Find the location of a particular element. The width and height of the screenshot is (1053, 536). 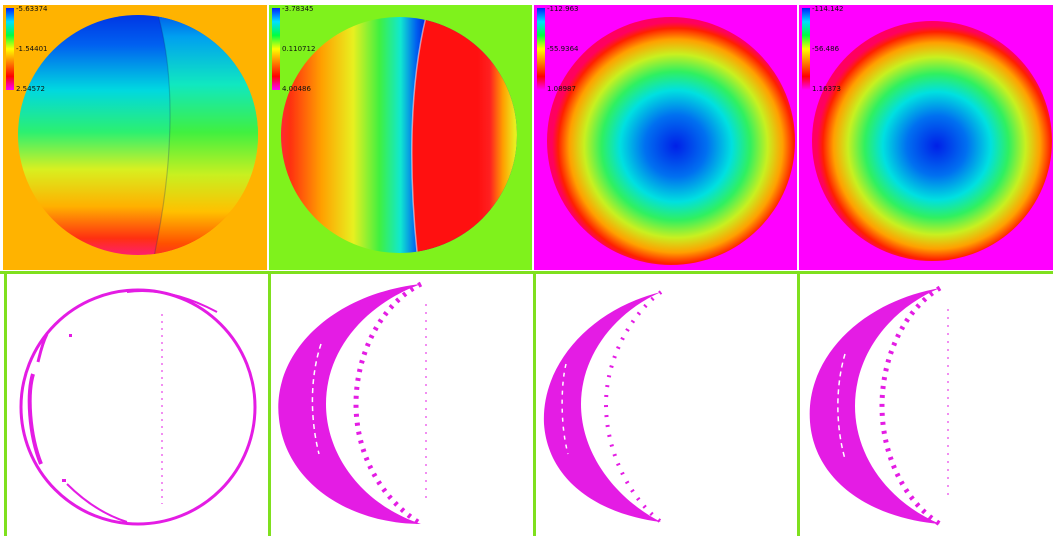

panel-bottom-3-error-map is located at coordinates (666, 405).